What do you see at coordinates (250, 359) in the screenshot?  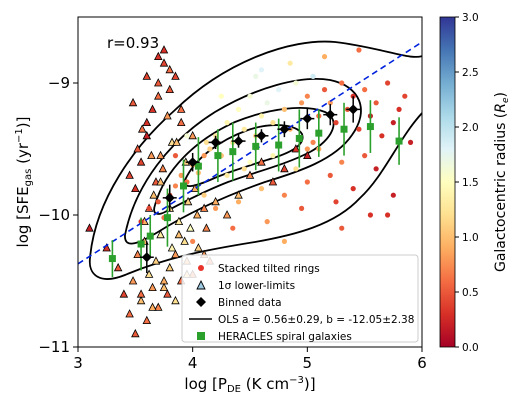 I see `x-ticks: 3 4 5 6` at bounding box center [250, 359].